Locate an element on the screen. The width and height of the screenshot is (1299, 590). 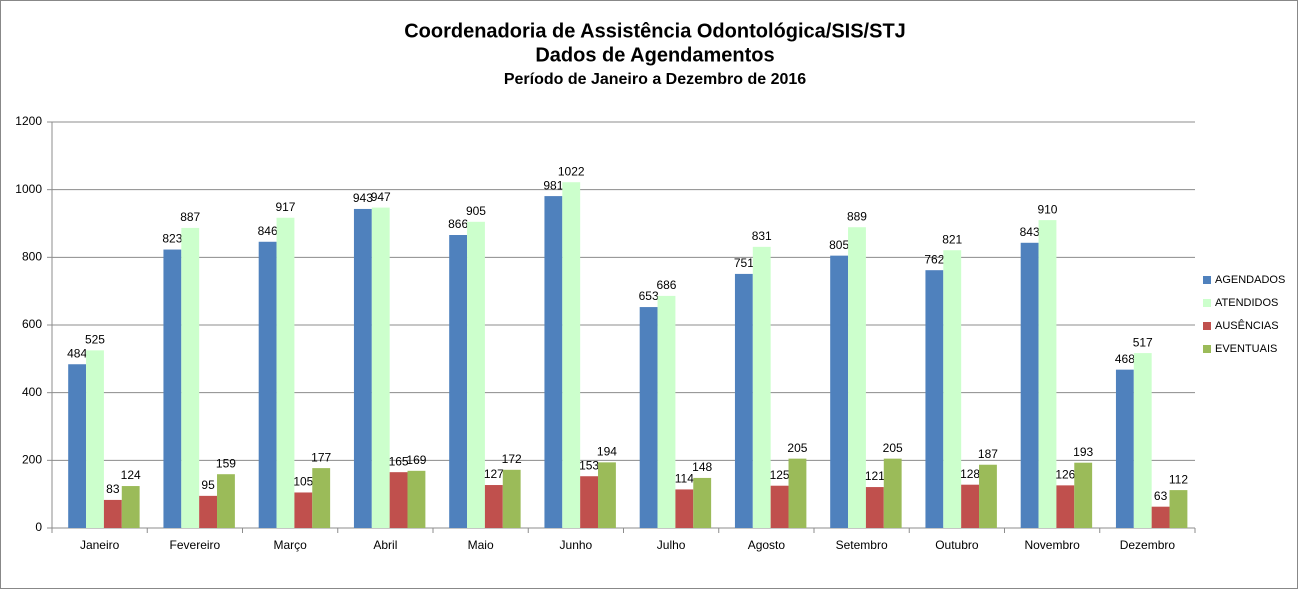
data-label: 112 is located at coordinates (1178, 479).